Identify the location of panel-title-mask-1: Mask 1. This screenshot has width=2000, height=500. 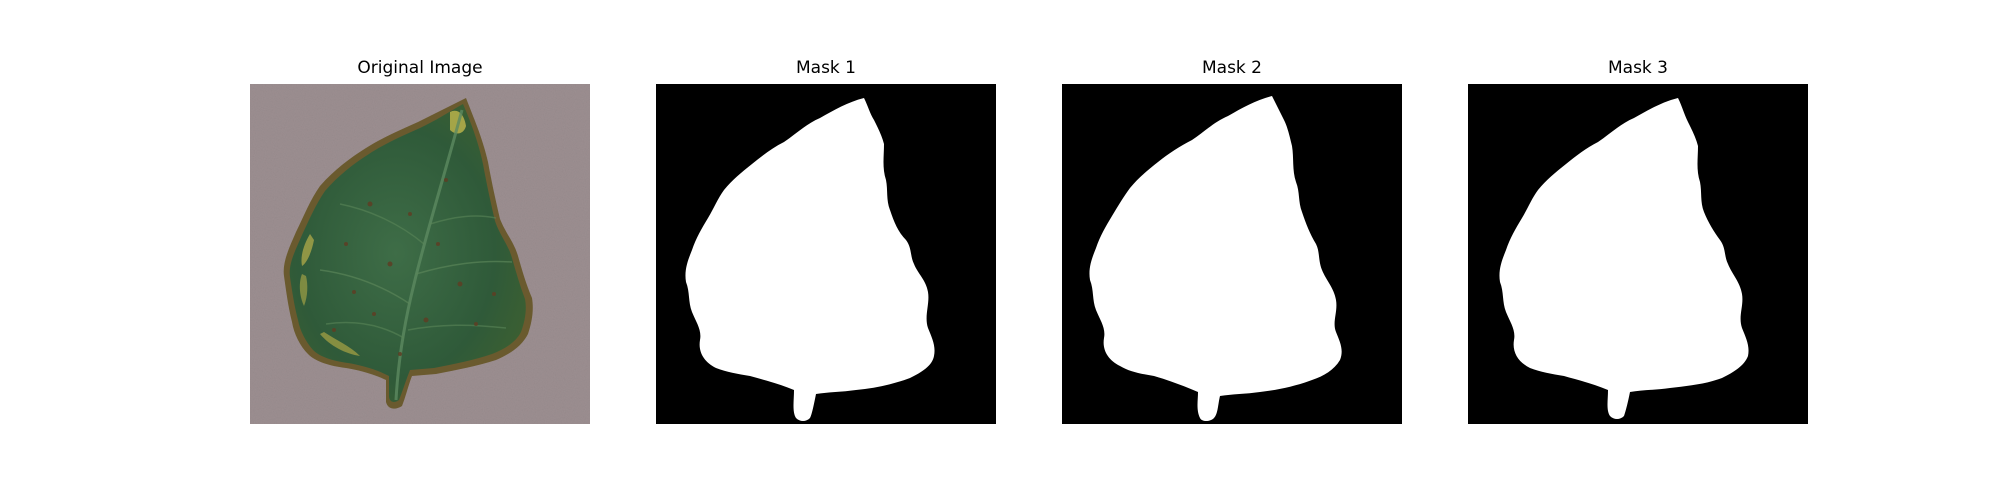
(825, 68).